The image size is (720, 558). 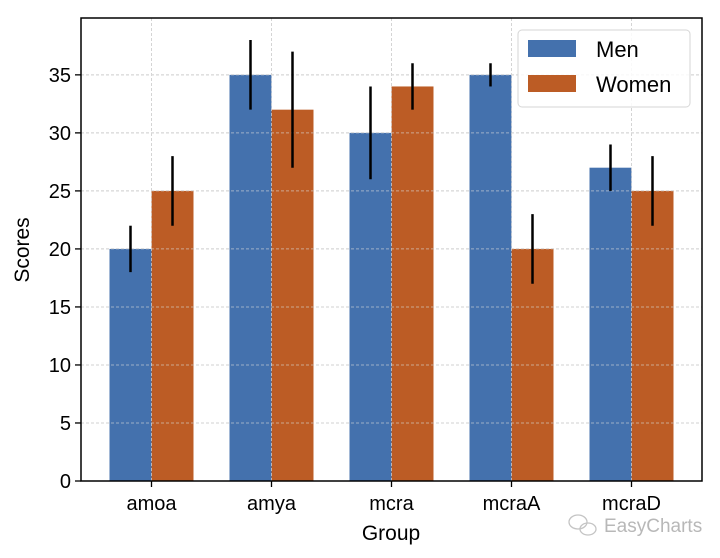 What do you see at coordinates (272, 504) in the screenshot?
I see `x-tick-label: amya` at bounding box center [272, 504].